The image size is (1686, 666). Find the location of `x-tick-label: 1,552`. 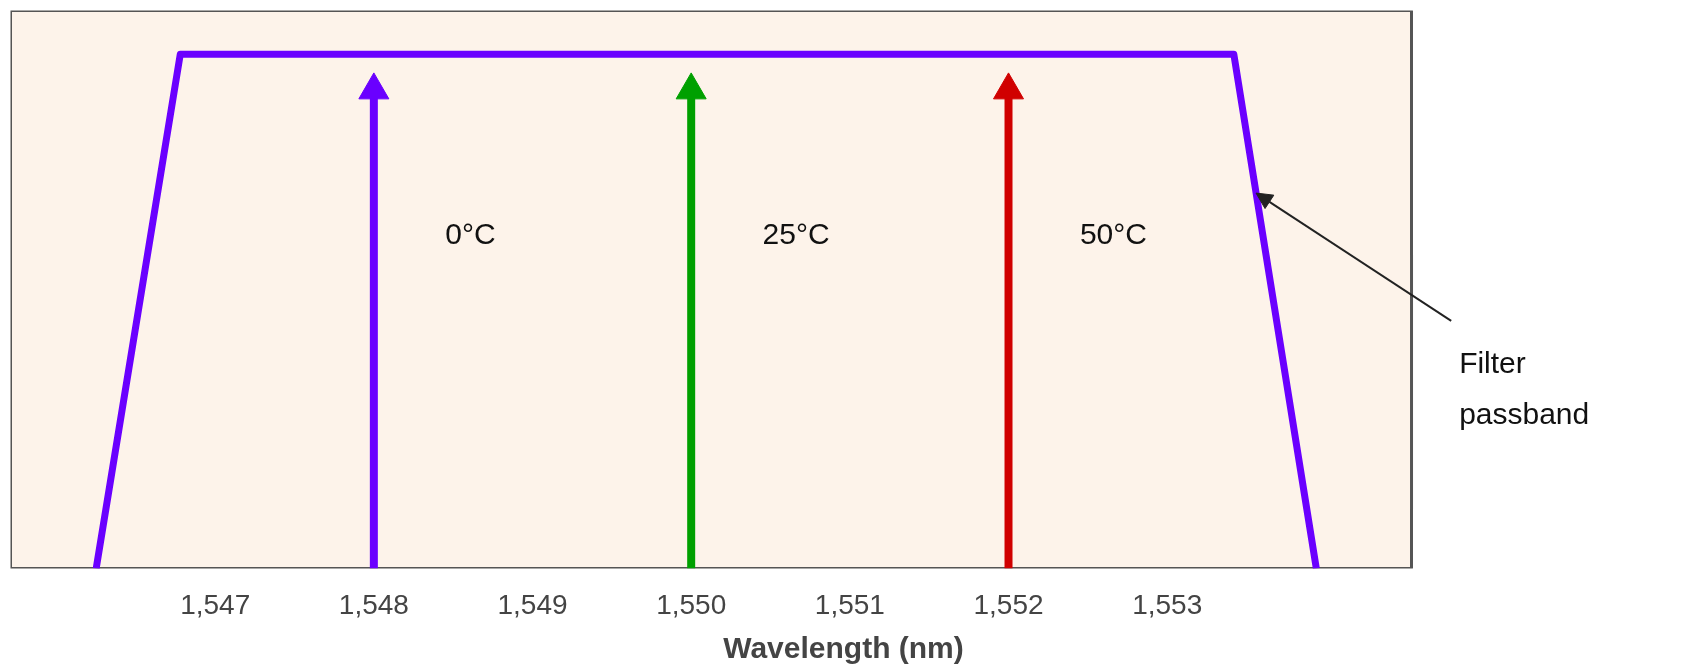

x-tick-label: 1,552 is located at coordinates (1008, 604).